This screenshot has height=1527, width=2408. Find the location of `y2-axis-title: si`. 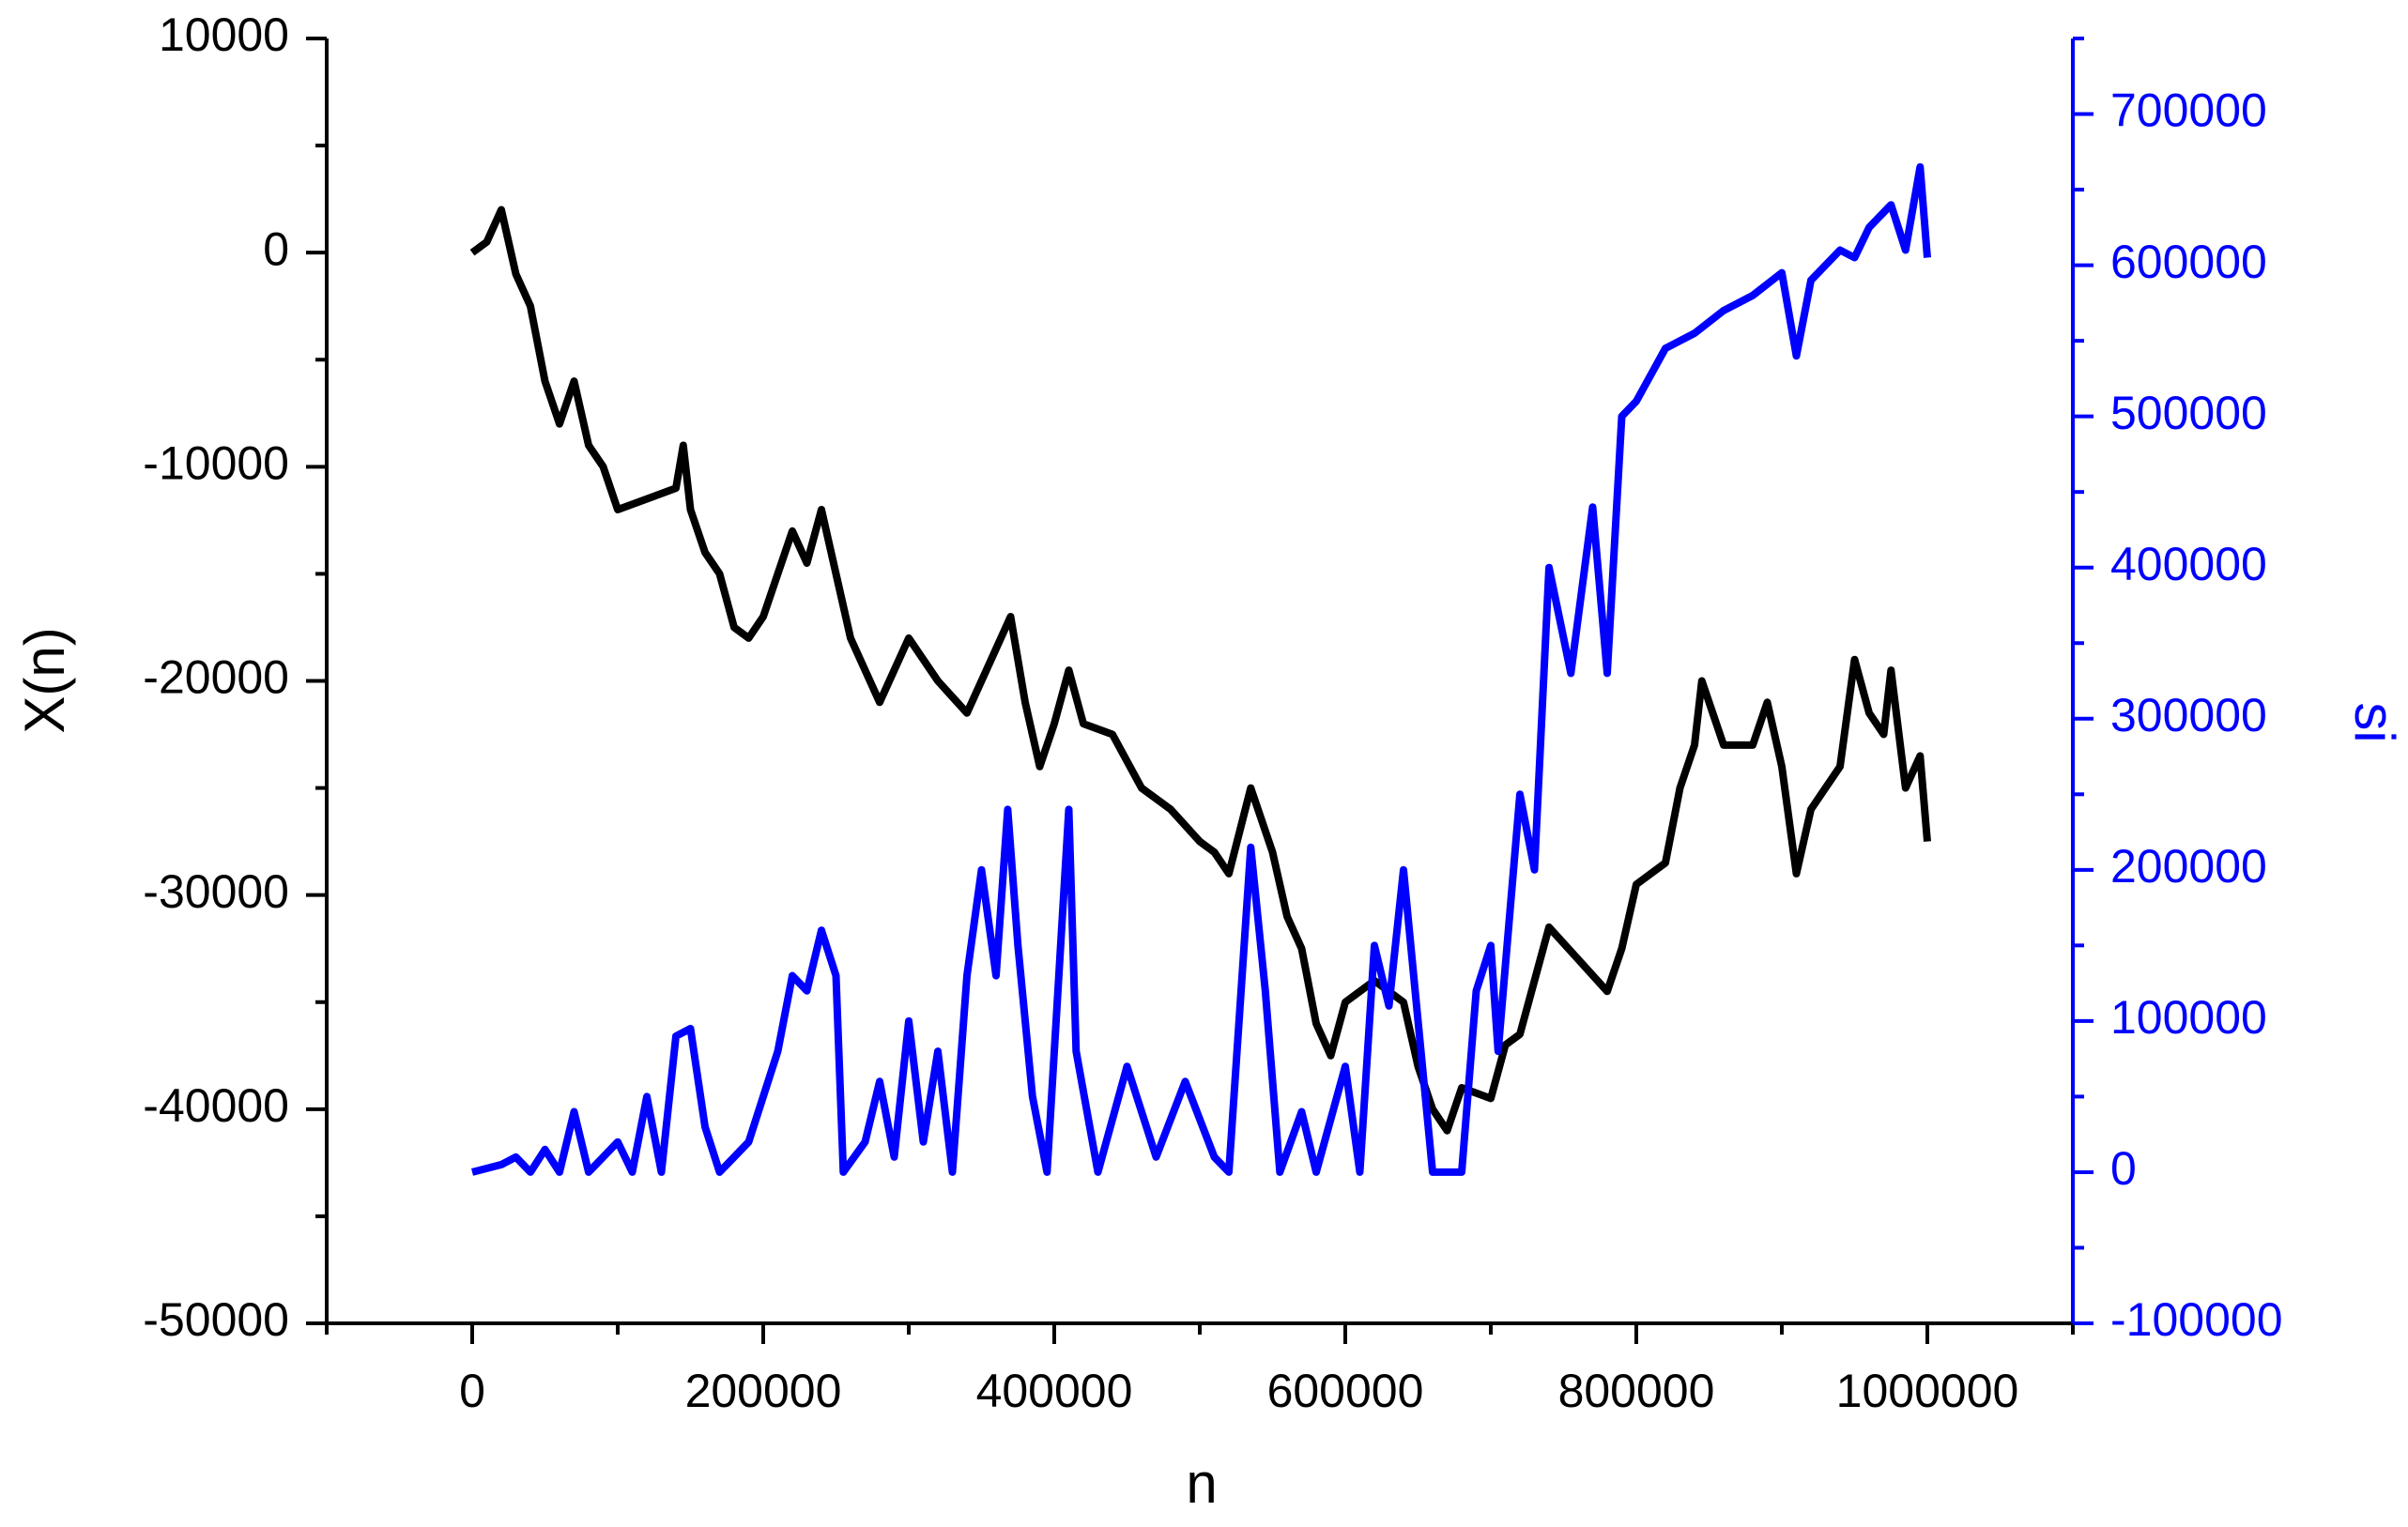

y2-axis-title: si is located at coordinates (2374, 722).